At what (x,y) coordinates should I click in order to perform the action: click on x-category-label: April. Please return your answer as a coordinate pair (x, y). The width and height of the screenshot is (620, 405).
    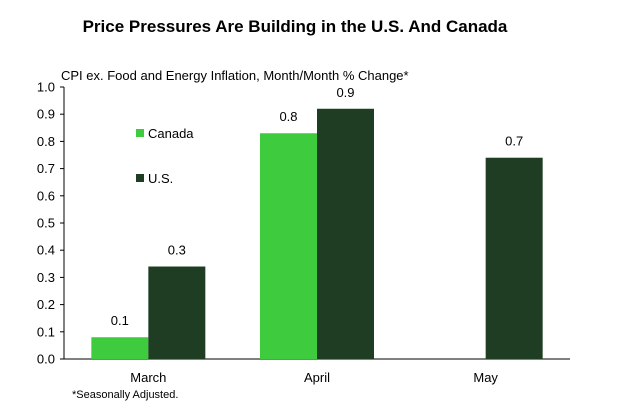
    Looking at the image, I should click on (317, 377).